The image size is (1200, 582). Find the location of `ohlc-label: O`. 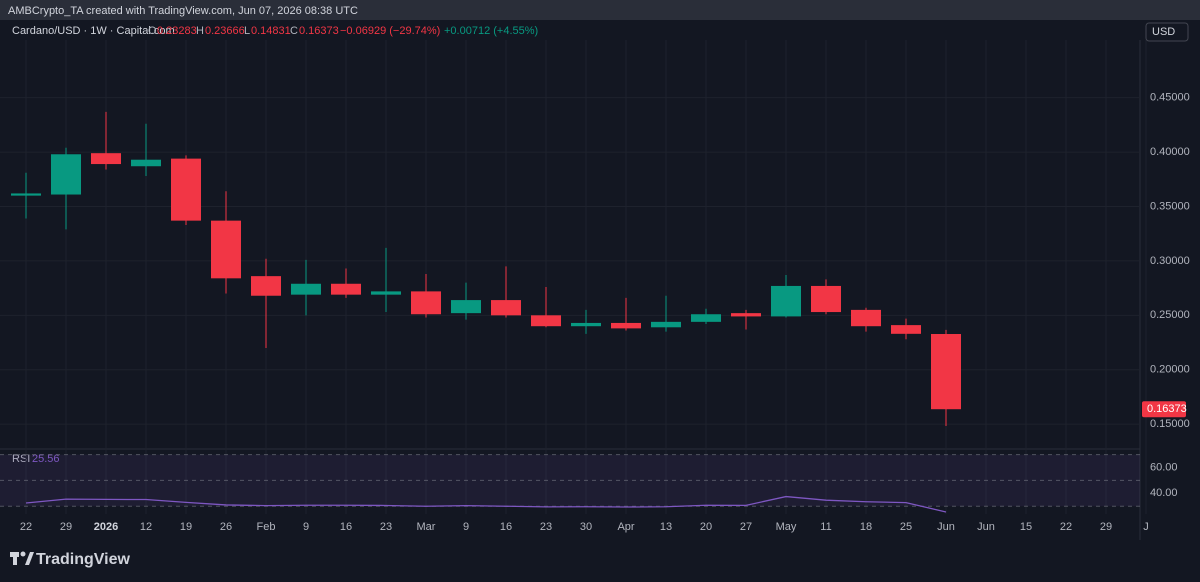

ohlc-label: O is located at coordinates (152, 31).